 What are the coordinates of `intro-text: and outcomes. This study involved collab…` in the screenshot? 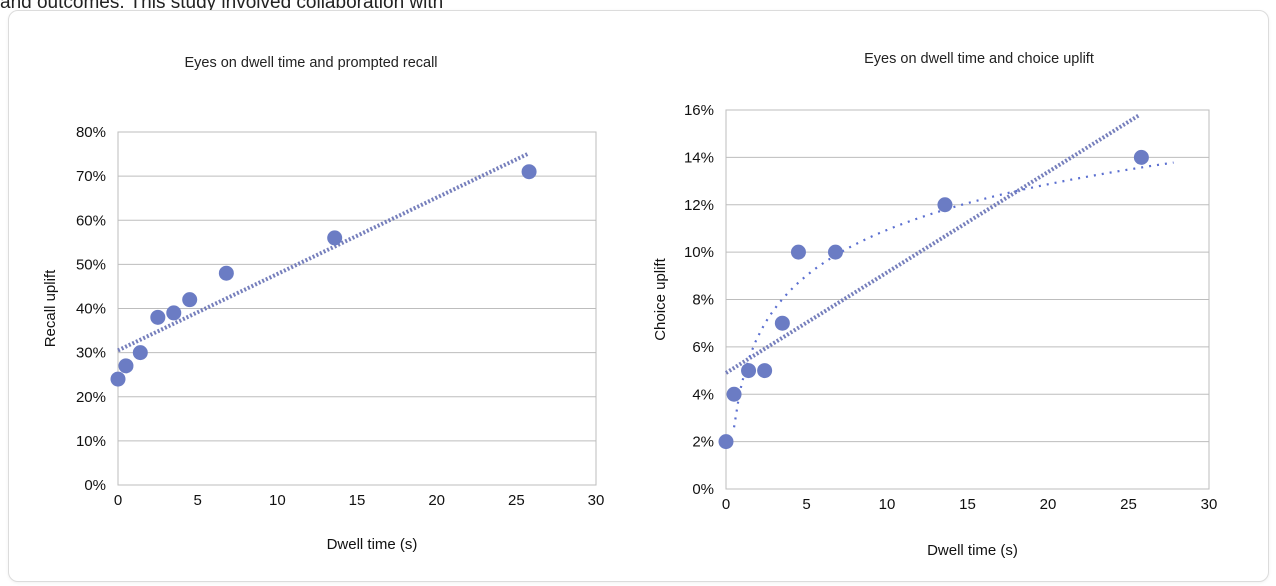 It's located at (222, 6).